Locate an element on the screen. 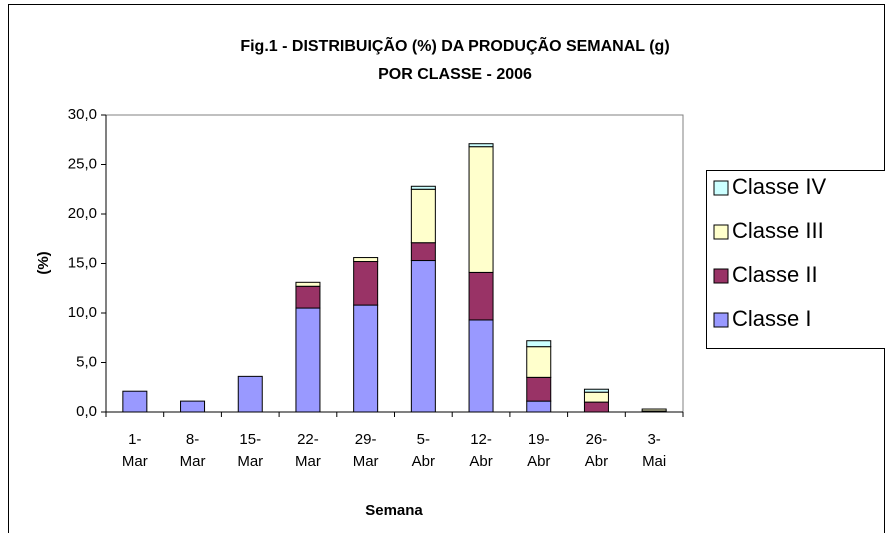  x-tick-label: 3-Mai is located at coordinates (654, 450).